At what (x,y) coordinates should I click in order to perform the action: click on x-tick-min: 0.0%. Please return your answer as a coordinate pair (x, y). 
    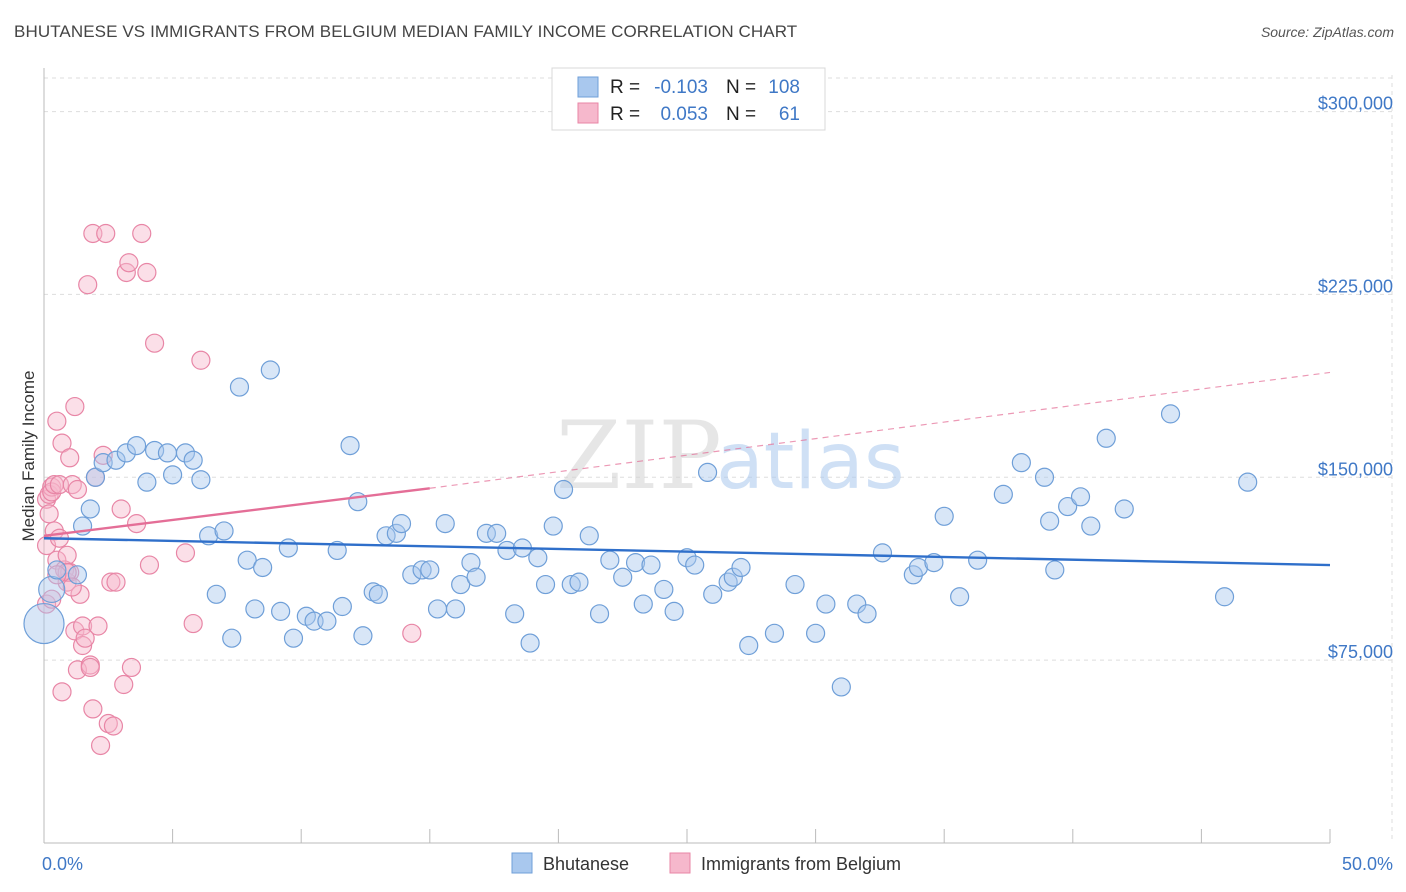
    Looking at the image, I should click on (62, 864).